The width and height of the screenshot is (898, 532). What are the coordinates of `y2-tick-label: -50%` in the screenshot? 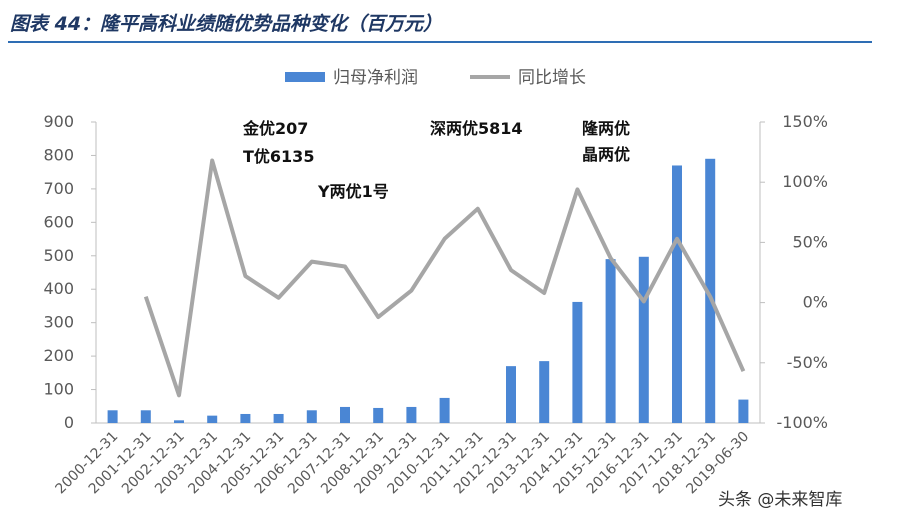 It's located at (807, 362).